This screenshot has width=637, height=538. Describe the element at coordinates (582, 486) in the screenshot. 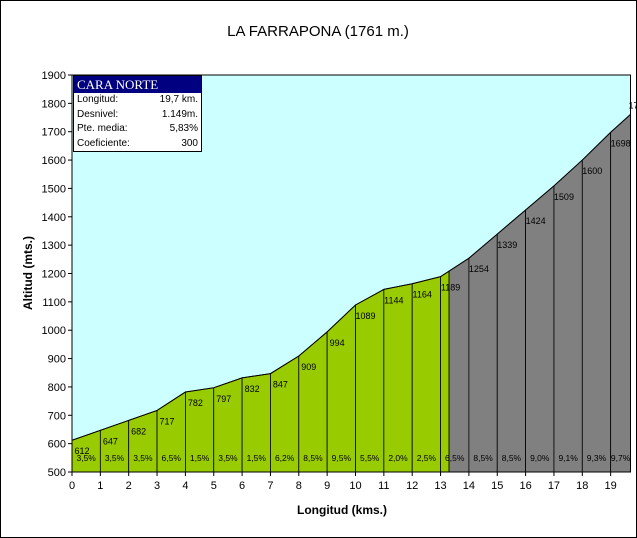

I see `x-tick-label: 18` at that location.